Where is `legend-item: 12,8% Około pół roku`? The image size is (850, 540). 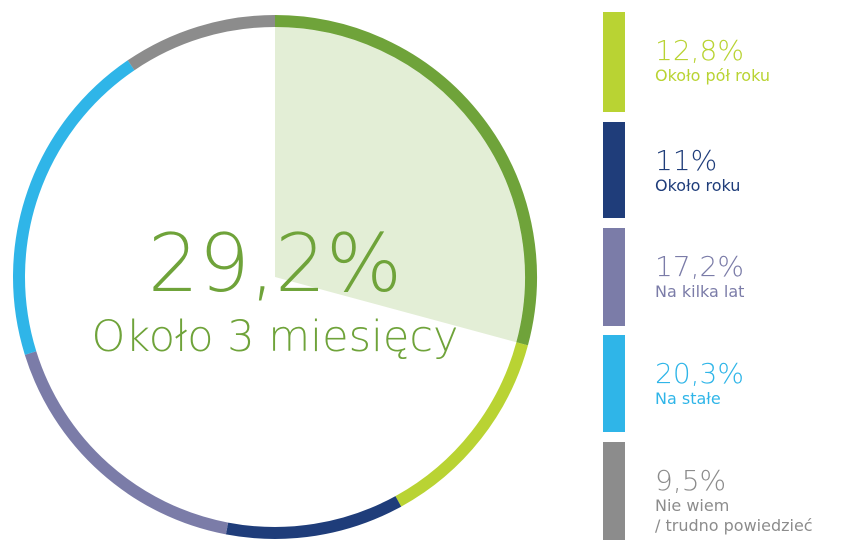
legend-item: 12,8% Około pół roku is located at coordinates (726, 62).